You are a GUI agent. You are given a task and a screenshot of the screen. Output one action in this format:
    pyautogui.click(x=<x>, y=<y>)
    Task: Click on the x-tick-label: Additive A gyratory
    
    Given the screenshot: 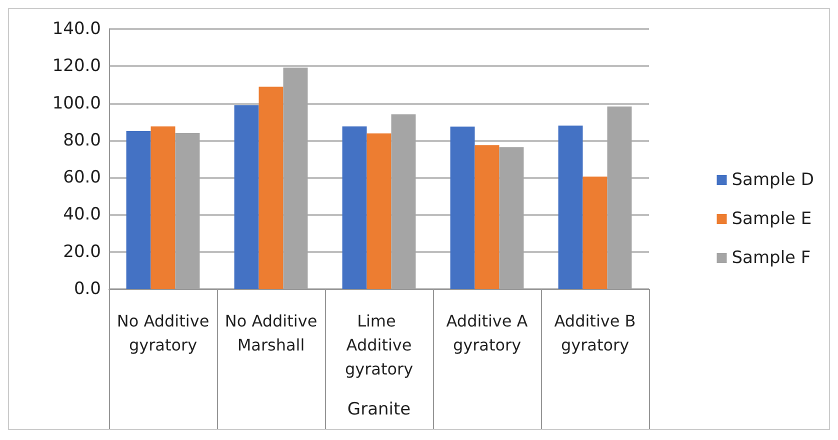 What is the action you would take?
    pyautogui.click(x=487, y=333)
    